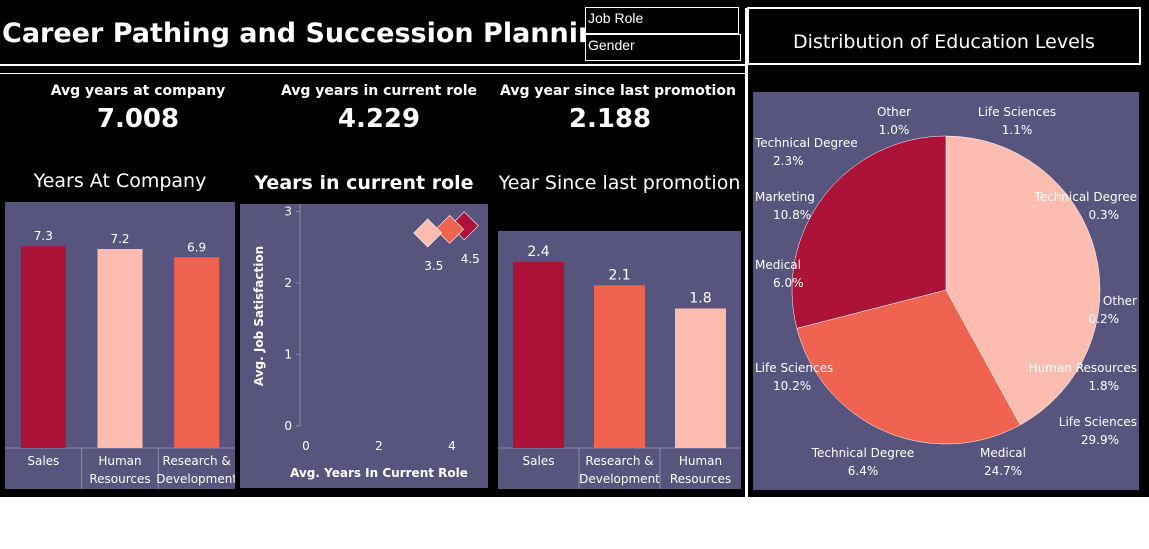  I want to click on pie-label-value: 1.0%, so click(894, 130).